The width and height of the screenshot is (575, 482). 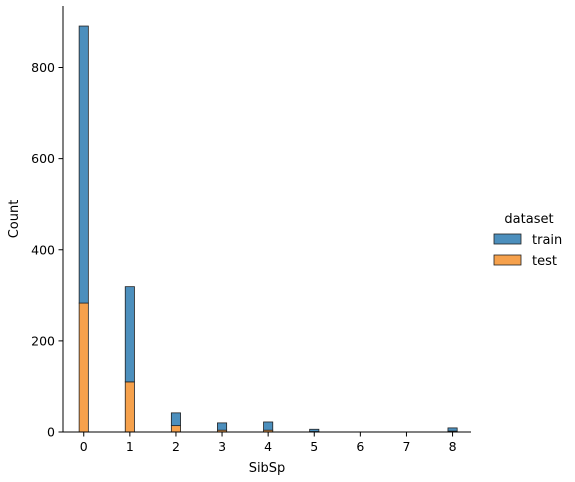 What do you see at coordinates (175, 429) in the screenshot?
I see `bar-test-x2` at bounding box center [175, 429].